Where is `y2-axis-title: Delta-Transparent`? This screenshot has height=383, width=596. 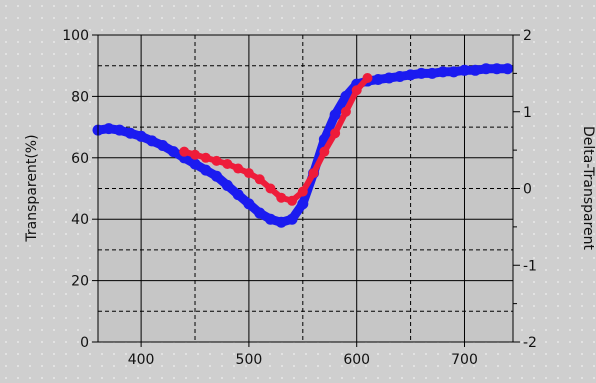
y2-axis-title: Delta-Transparent is located at coordinates (588, 188).